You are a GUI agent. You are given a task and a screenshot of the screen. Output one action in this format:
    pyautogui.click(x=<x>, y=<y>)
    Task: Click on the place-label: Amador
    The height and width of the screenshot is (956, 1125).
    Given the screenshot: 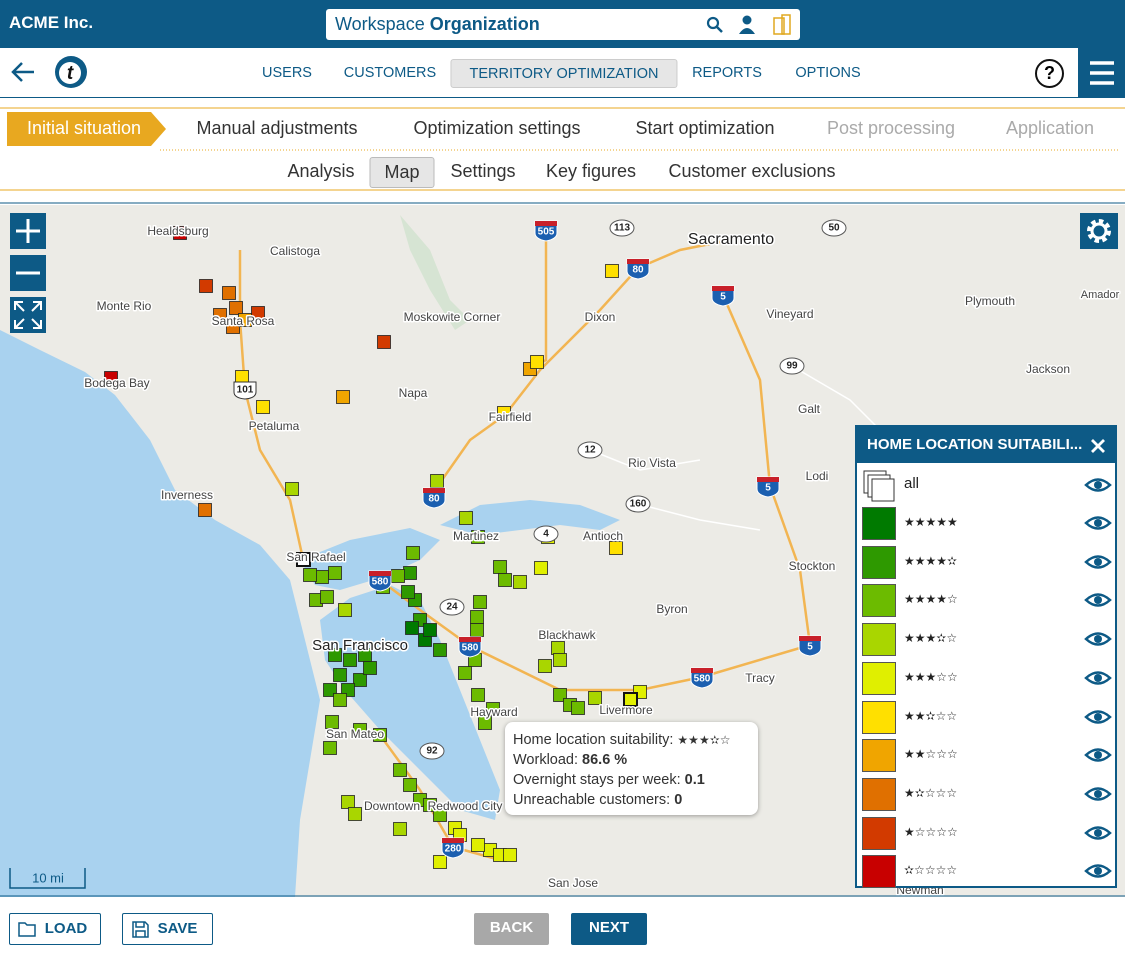 What is the action you would take?
    pyautogui.click(x=1100, y=295)
    